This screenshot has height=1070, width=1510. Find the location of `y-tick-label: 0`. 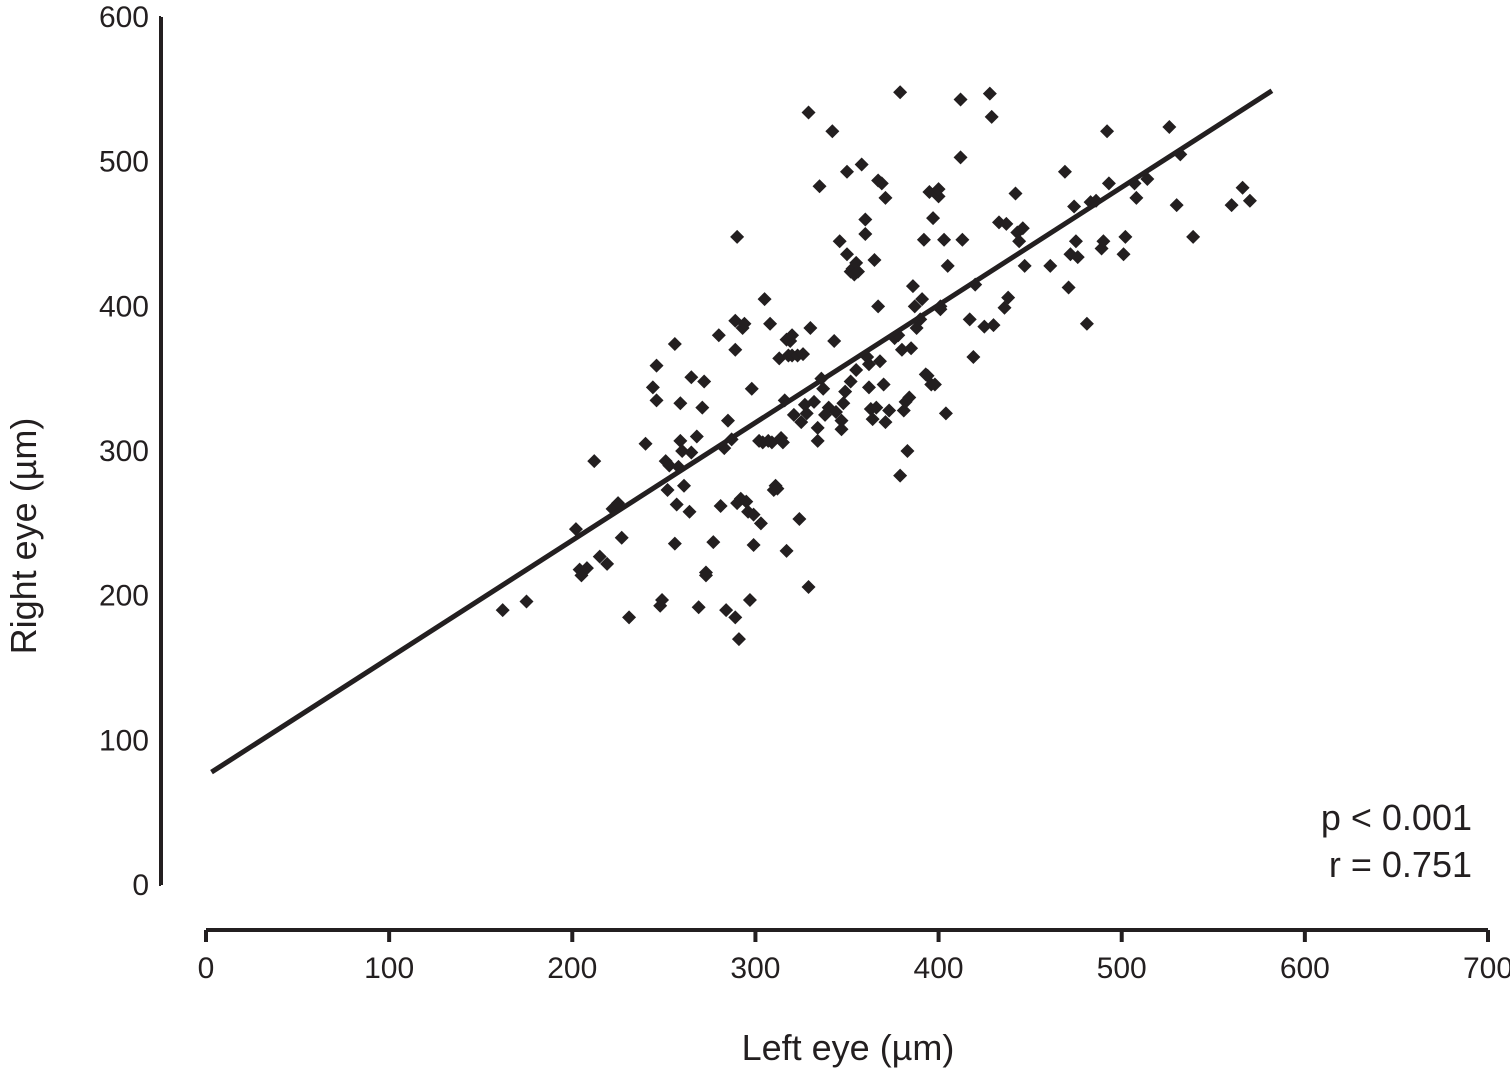

y-tick-label: 0 is located at coordinates (140, 885).